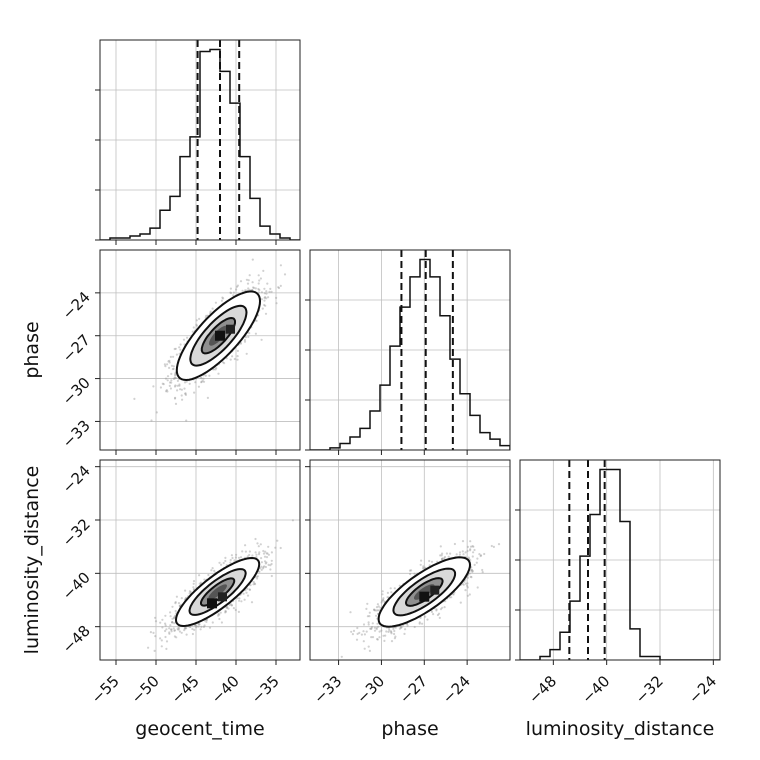  Describe the element at coordinates (217, 592) in the screenshot. I see `contour-outer` at that location.